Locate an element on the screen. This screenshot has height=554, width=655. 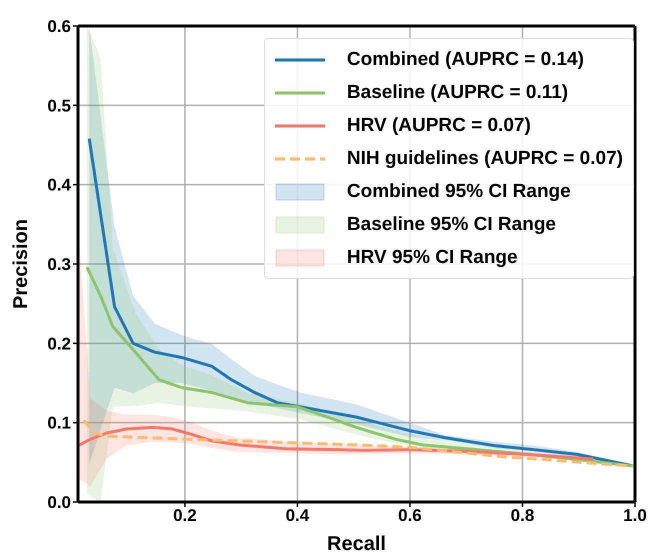
legend-label: HRV 95% CI Range is located at coordinates (432, 257).